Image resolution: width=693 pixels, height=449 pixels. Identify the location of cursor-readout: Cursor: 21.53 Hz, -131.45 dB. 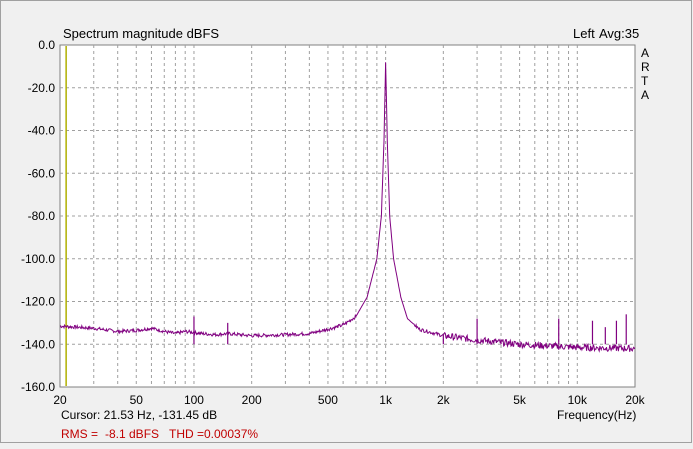
(139, 415).